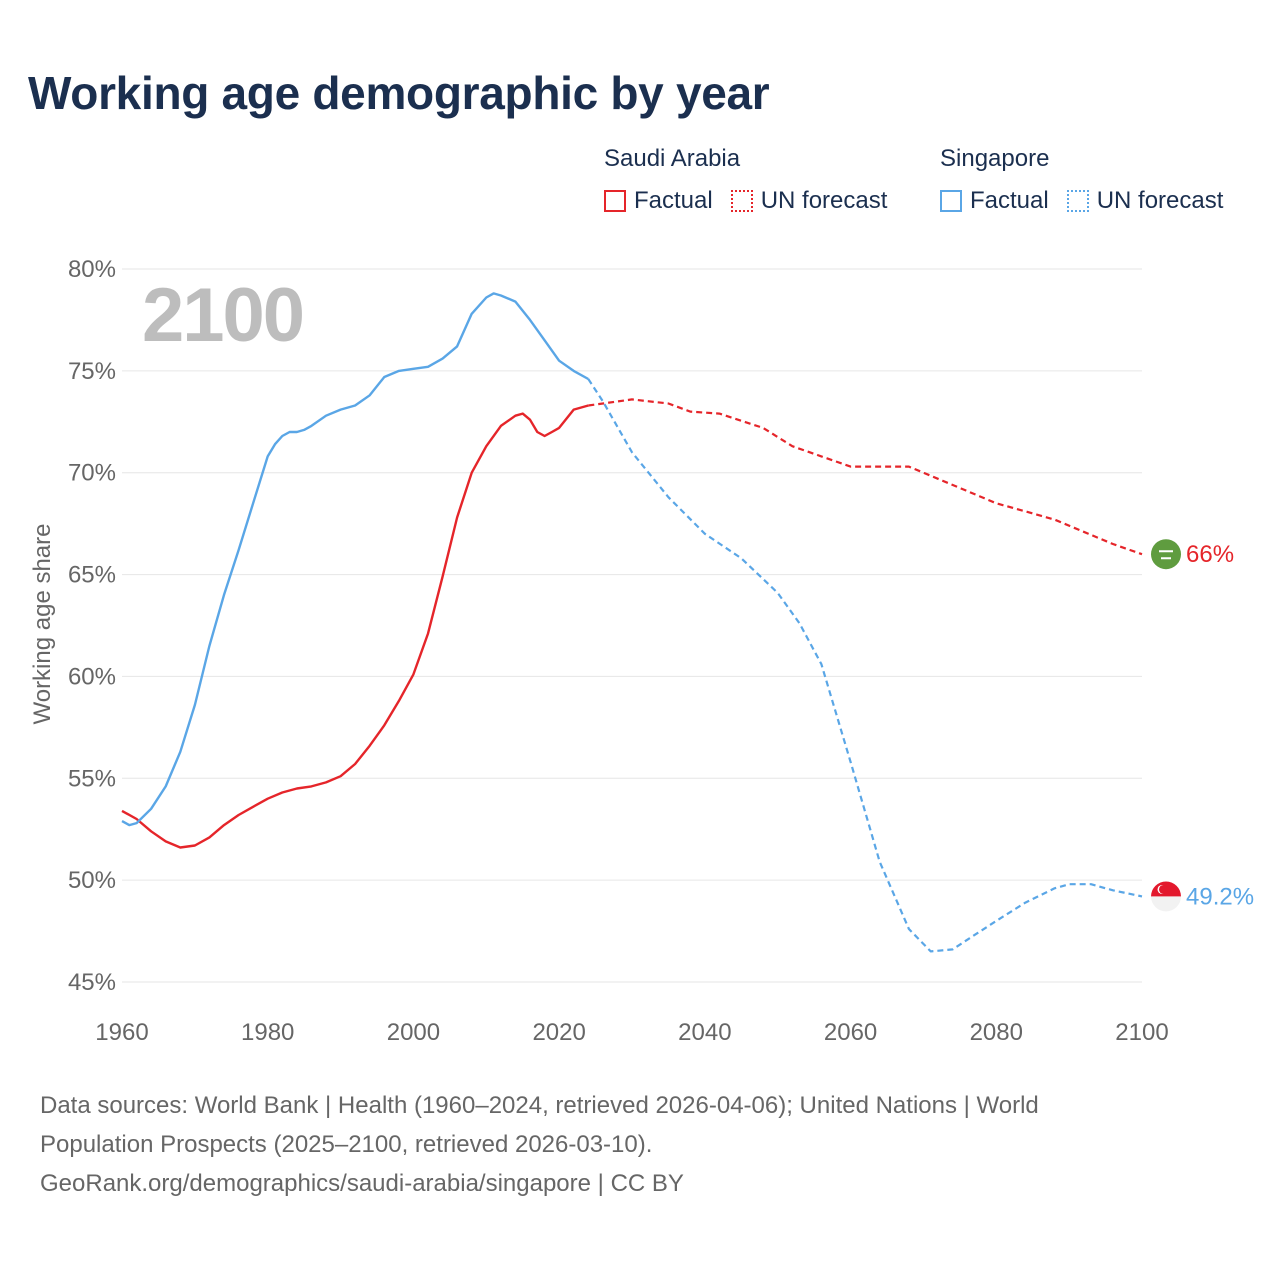  Describe the element at coordinates (267, 1032) in the screenshot. I see `x-tick-label: 1980` at that location.